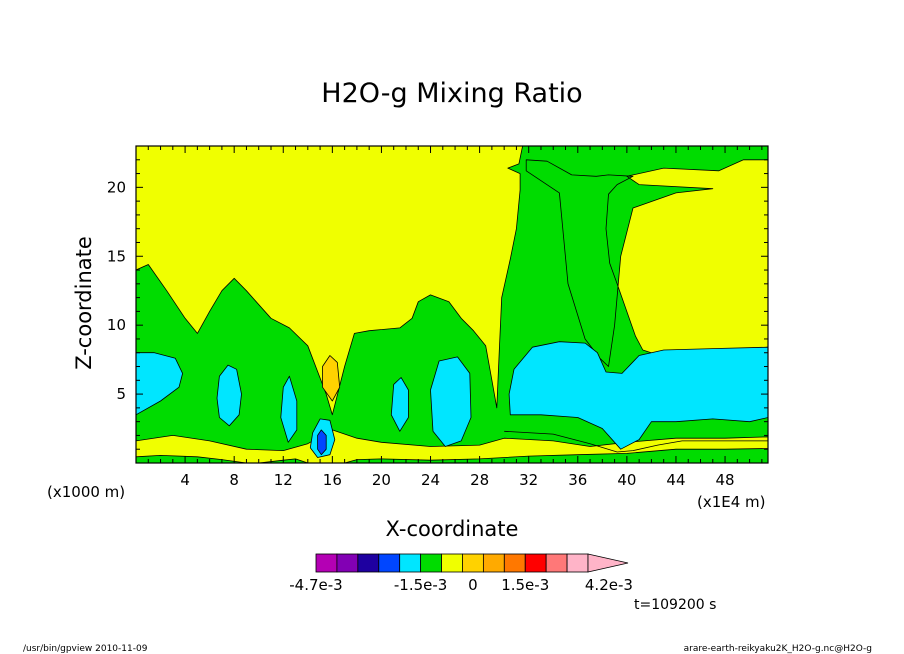 Image resolution: width=904 pixels, height=654 pixels. I want to click on x-tick-label: 32, so click(528, 480).